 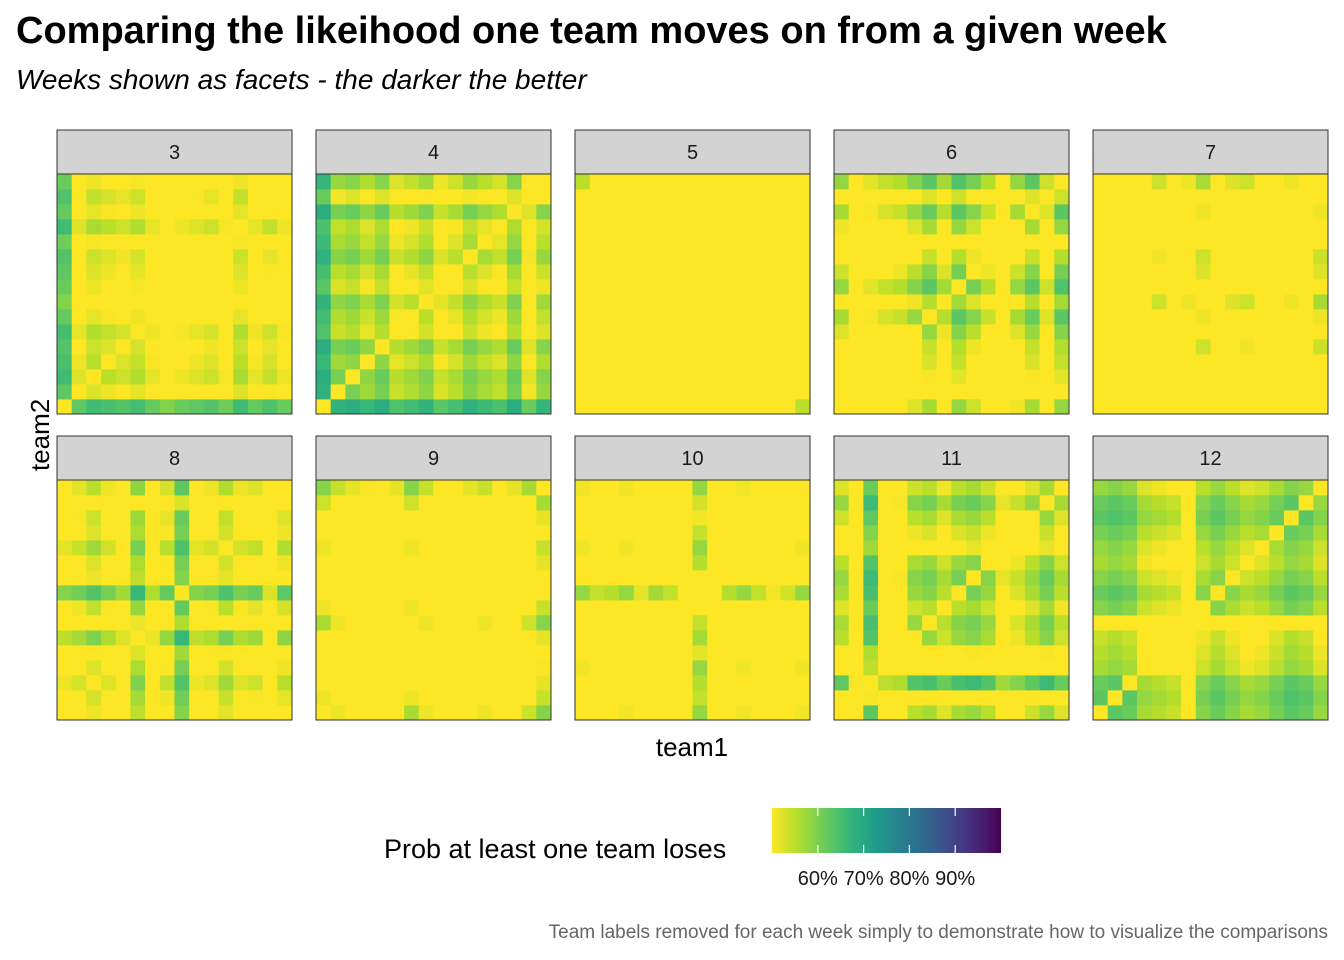 What do you see at coordinates (955, 879) in the screenshot?
I see `legend-tick-label: 90%` at bounding box center [955, 879].